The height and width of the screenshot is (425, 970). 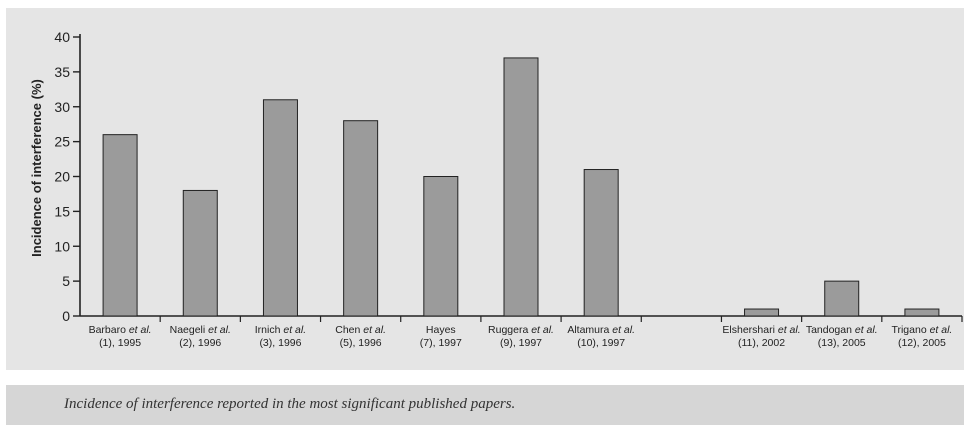 I want to click on x-tick-label-author: Ruggera et al., so click(x=521, y=330).